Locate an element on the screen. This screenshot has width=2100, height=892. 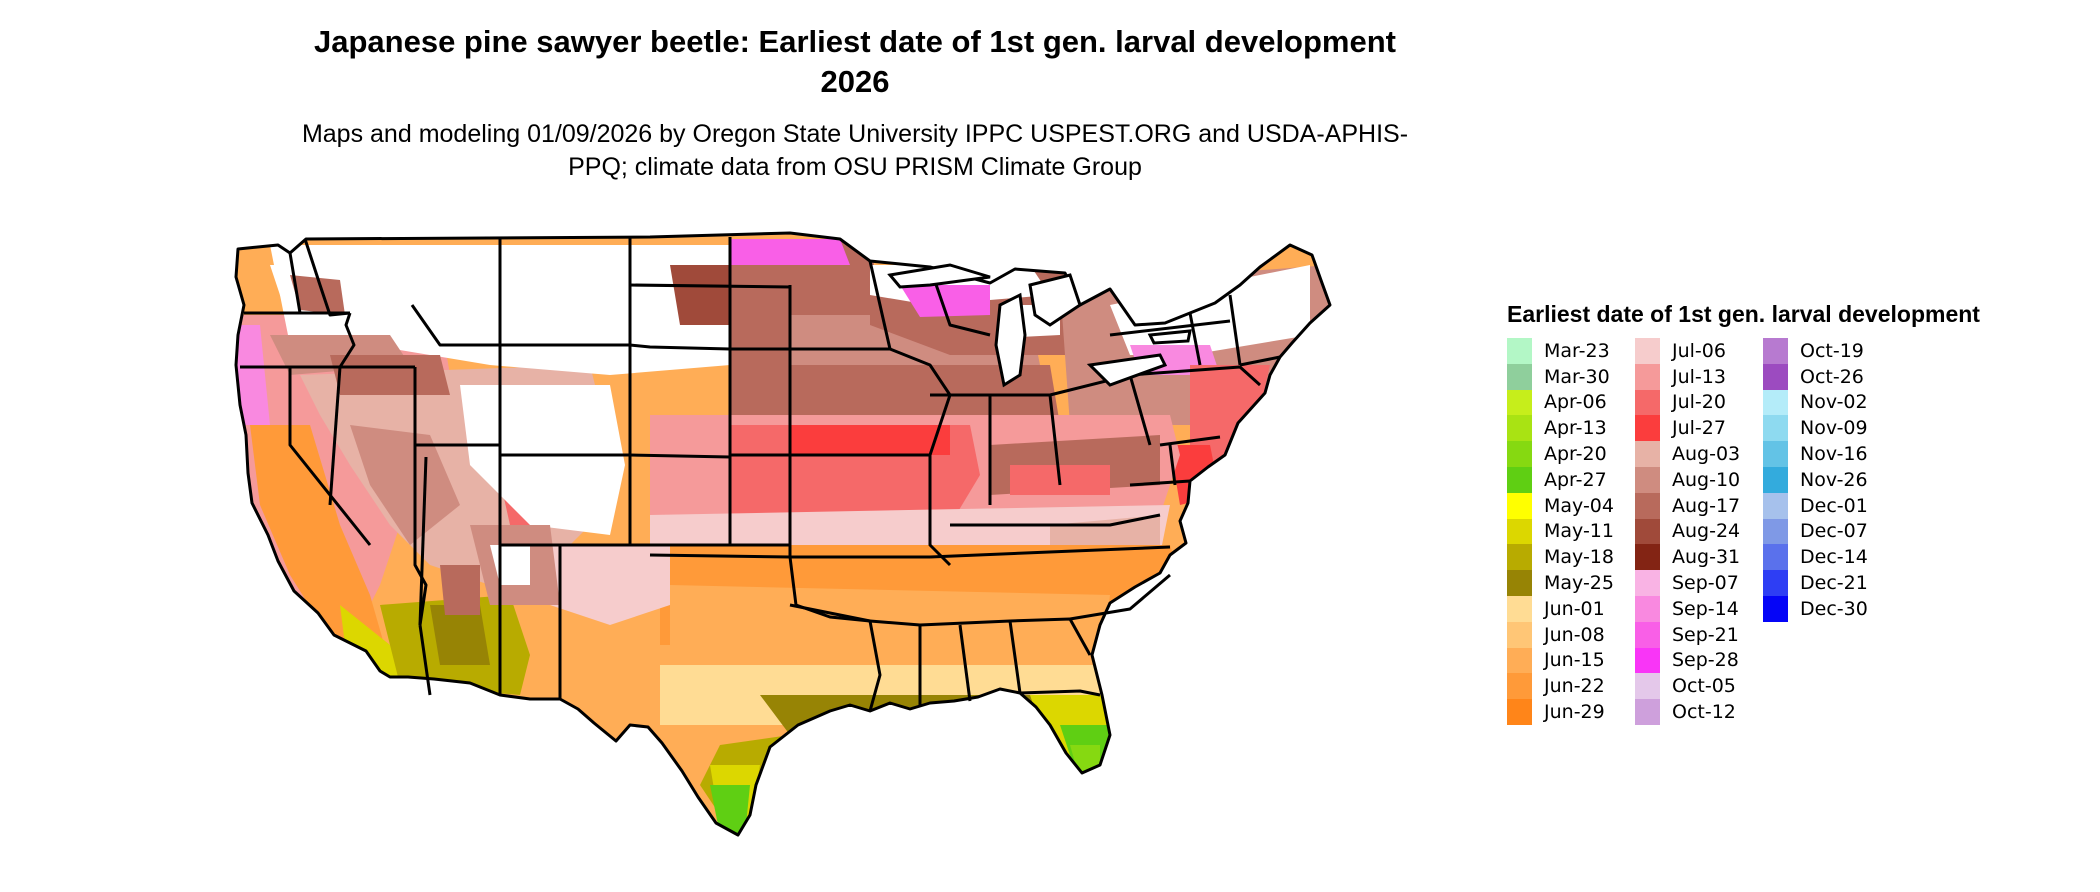
legend-item: Jul-20 is located at coordinates (1699, 402).